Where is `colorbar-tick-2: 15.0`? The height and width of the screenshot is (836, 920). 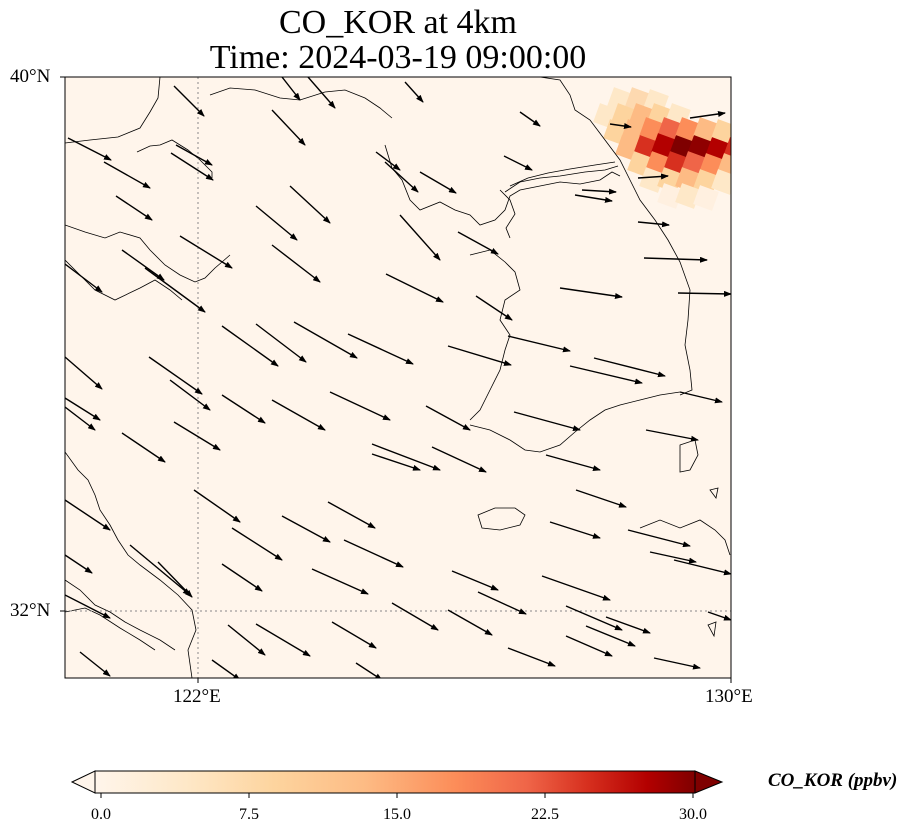 colorbar-tick-2: 15.0 is located at coordinates (397, 814).